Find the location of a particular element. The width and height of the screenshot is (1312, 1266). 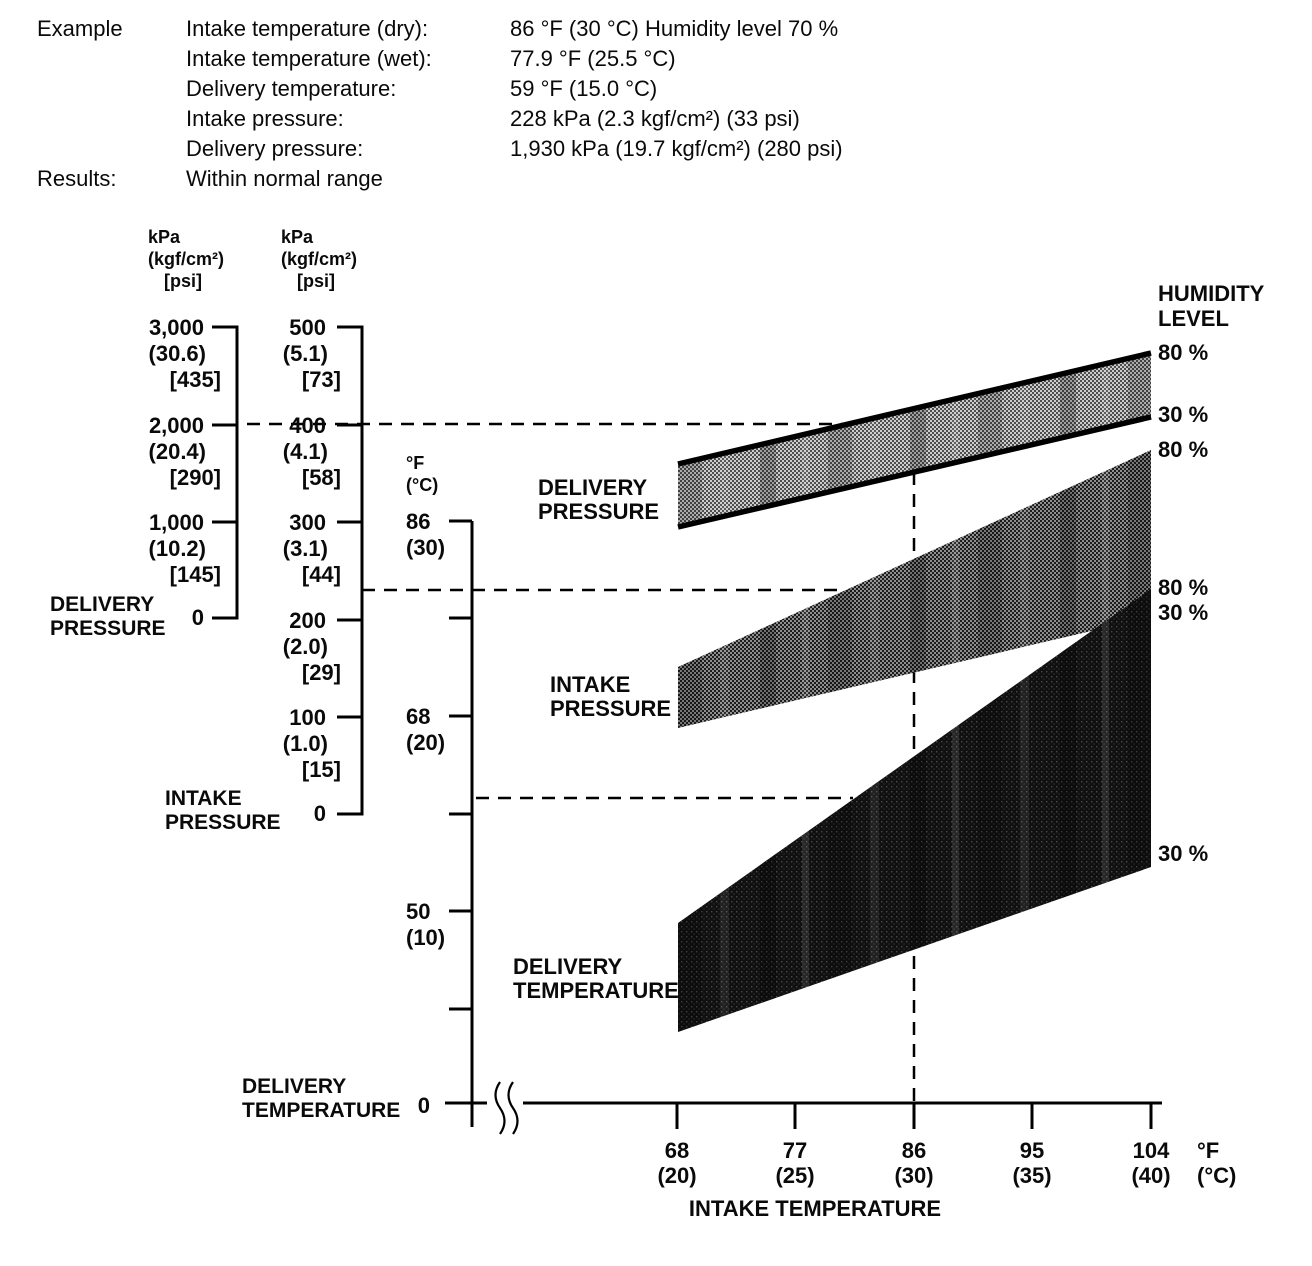

x-tick-104: 104 (40) is located at coordinates (1151, 1163).